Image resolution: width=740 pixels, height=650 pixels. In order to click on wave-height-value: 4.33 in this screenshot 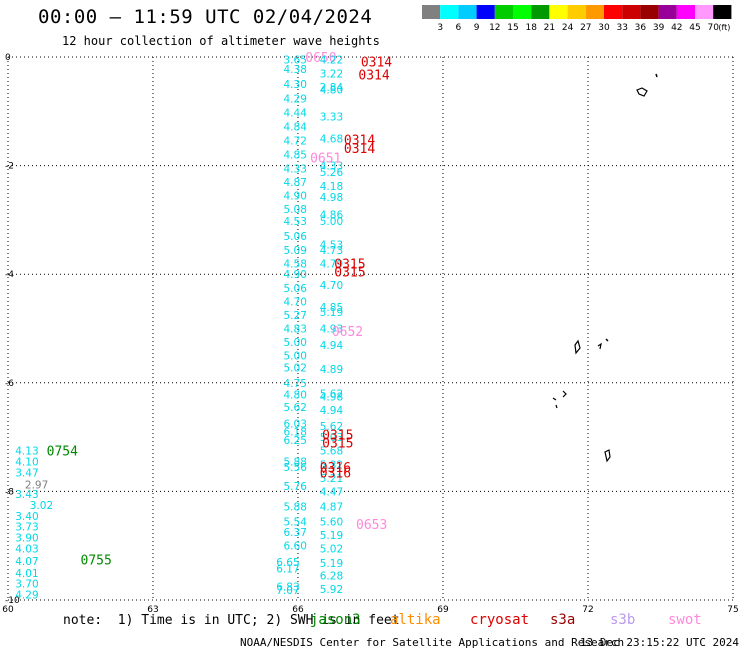, I will do `click(331, 167)`.